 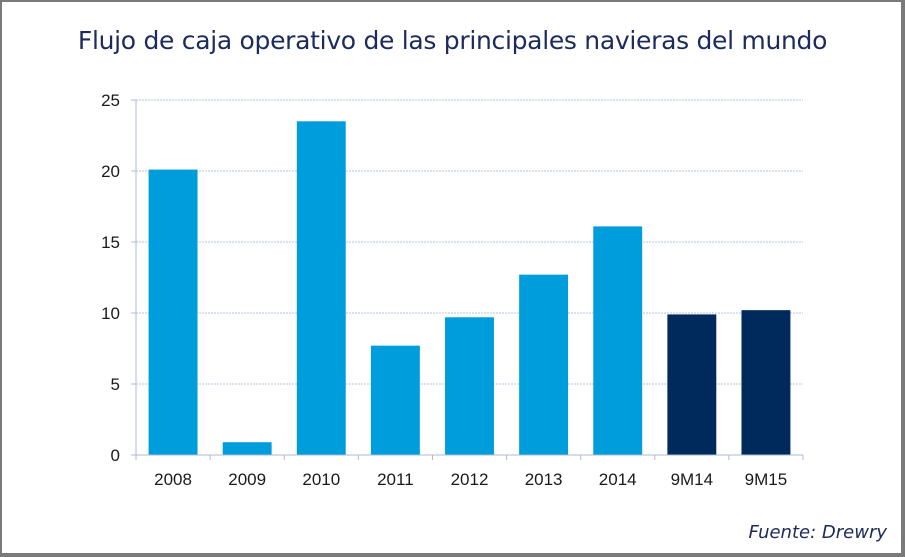 What do you see at coordinates (469, 386) in the screenshot?
I see `bar-2012` at bounding box center [469, 386].